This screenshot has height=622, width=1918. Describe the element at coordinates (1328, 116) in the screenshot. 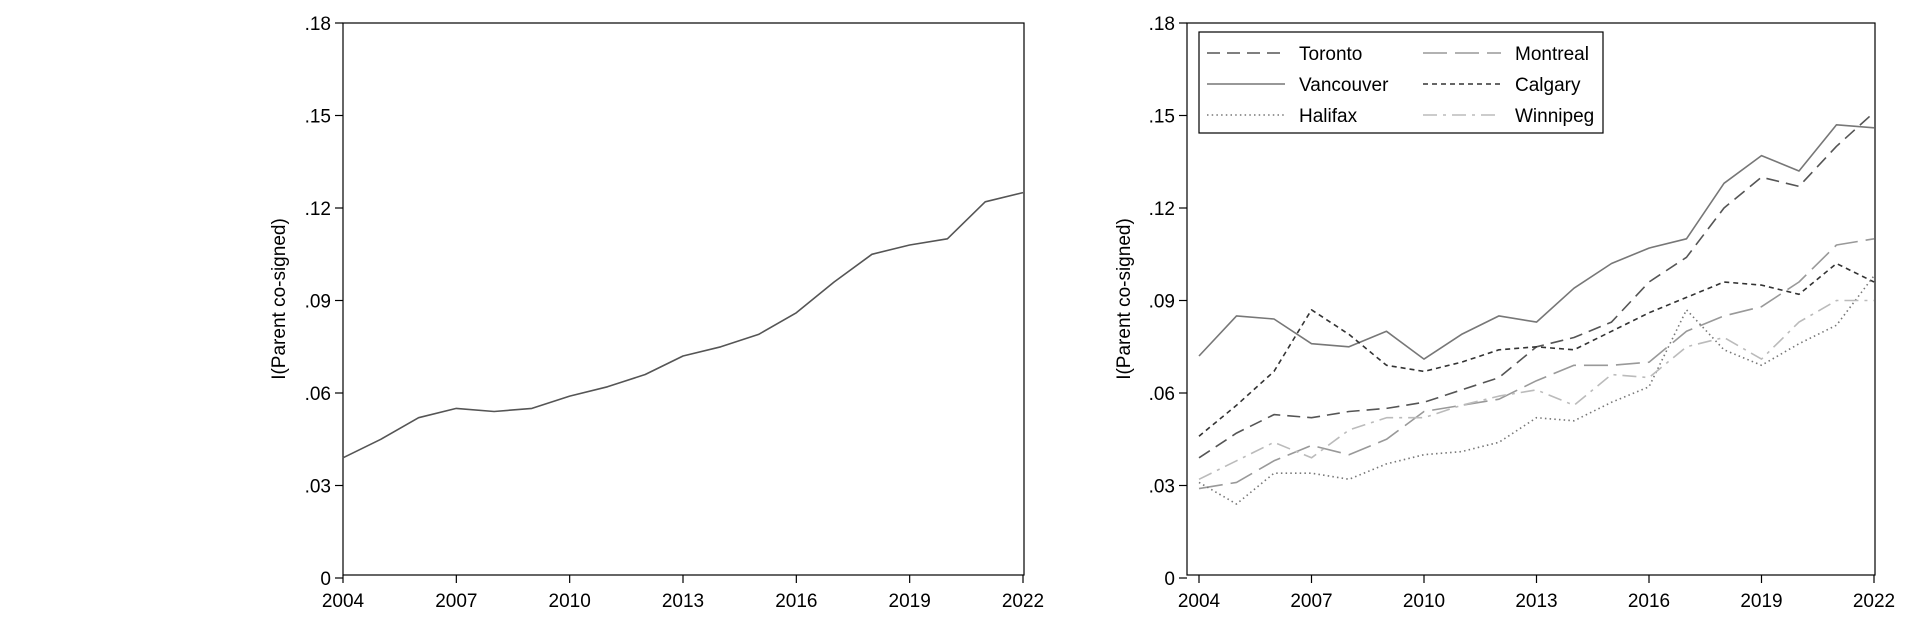

I see `legend-label-halifax: Halifax` at that location.